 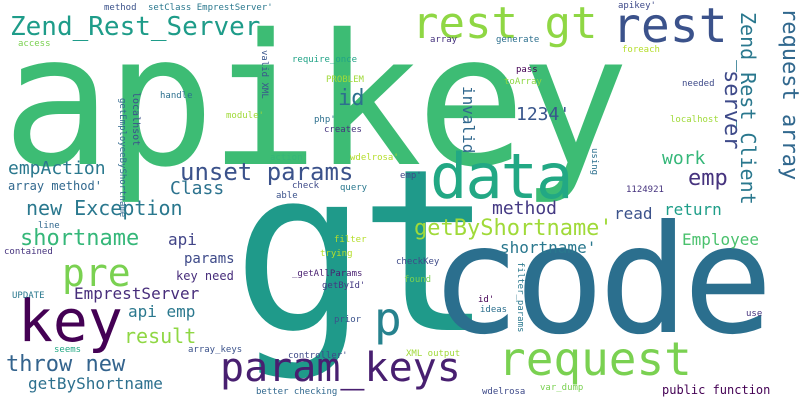 What do you see at coordinates (543, 114) in the screenshot?
I see `word-1234: 1234'` at bounding box center [543, 114].